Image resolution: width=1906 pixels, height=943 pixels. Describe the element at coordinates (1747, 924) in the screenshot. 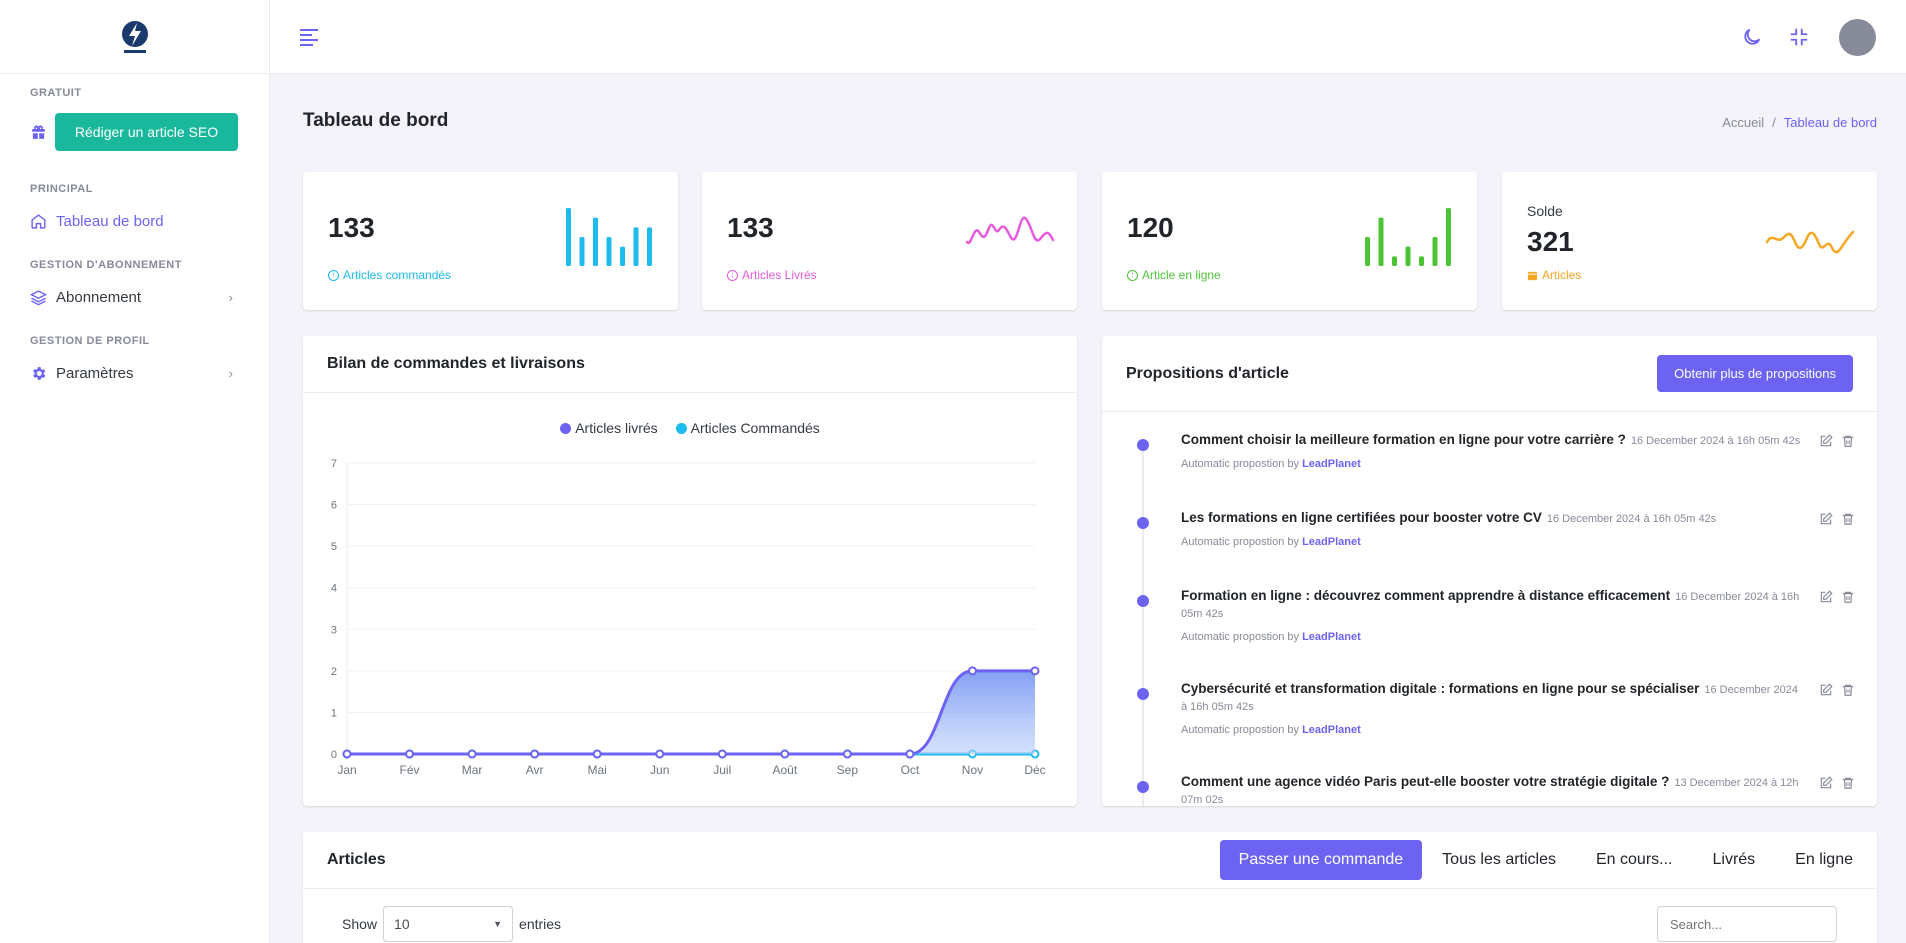

I see `search-input` at that location.